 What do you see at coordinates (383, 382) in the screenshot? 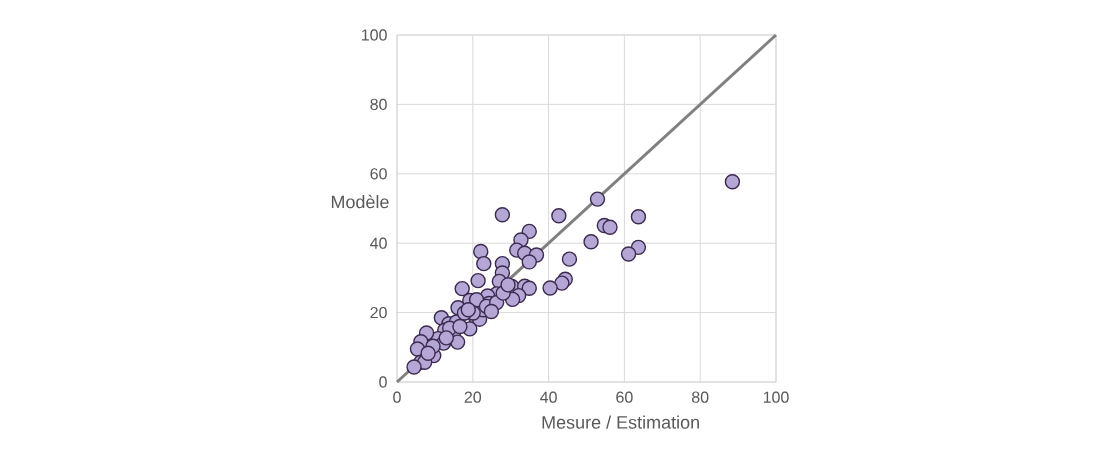
I see `y-tick-label: 0` at bounding box center [383, 382].